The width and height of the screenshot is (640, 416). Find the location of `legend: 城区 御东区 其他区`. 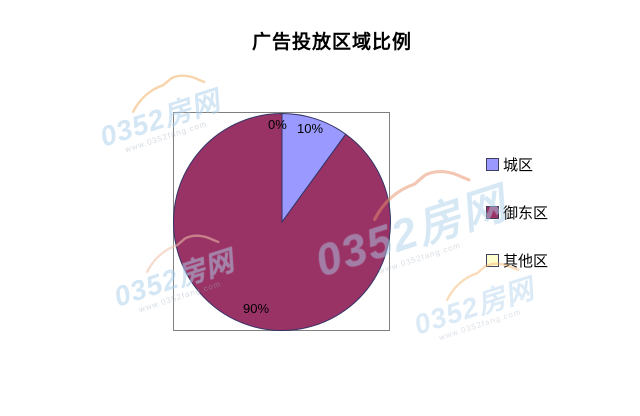

legend: 城区 御东区 其他区 is located at coordinates (517, 228).